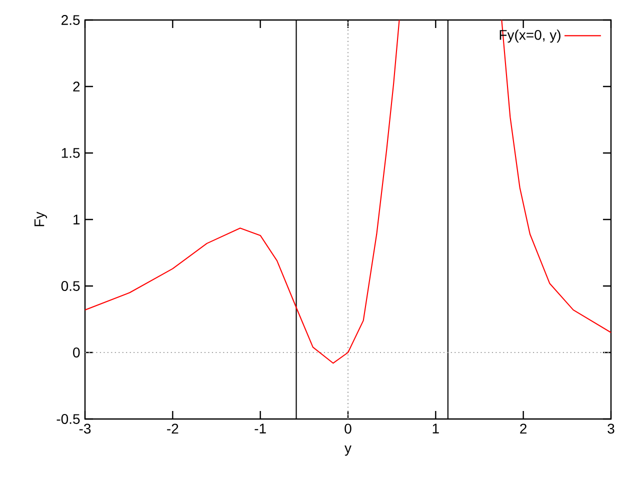 The width and height of the screenshot is (640, 480). What do you see at coordinates (435, 429) in the screenshot?
I see `x-tick-label: 1` at bounding box center [435, 429].